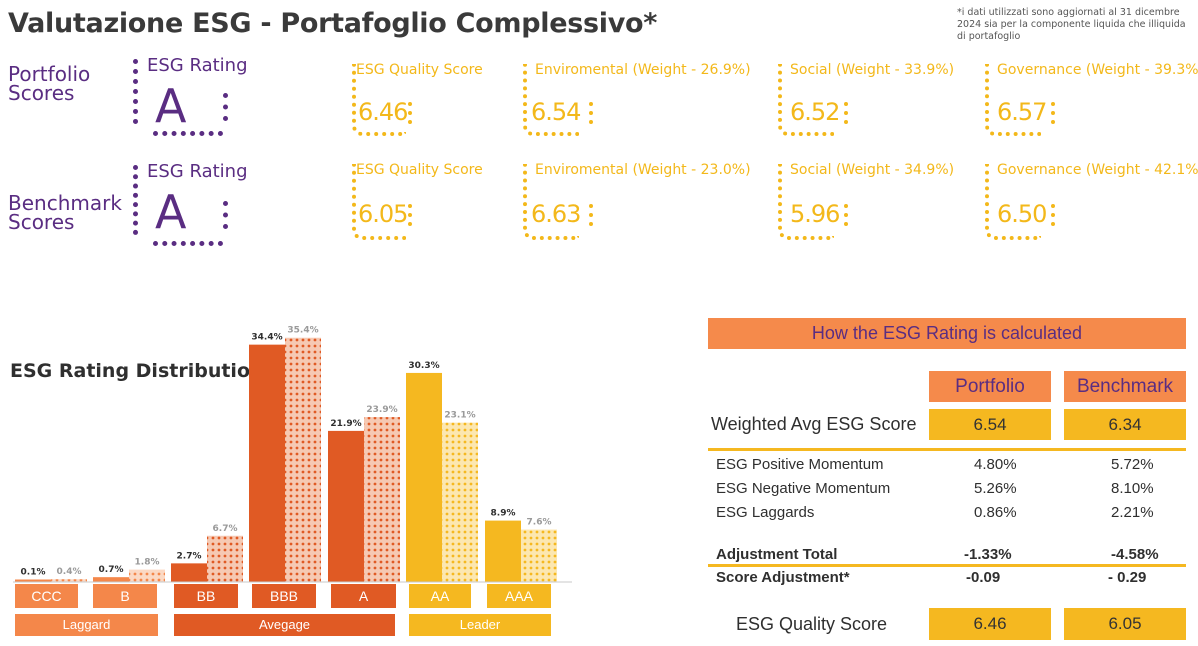  I want to click on category-ccc: CCC, so click(46, 596).